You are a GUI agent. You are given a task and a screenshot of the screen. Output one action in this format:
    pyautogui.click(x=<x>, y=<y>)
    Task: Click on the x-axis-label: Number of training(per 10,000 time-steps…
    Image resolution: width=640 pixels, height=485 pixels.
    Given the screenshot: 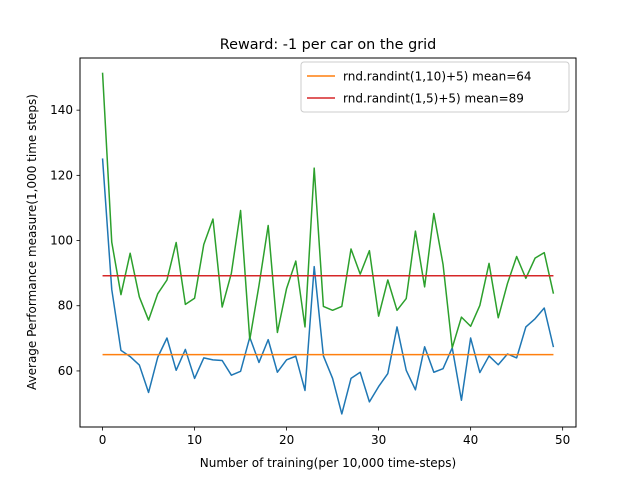 What is the action you would take?
    pyautogui.click(x=328, y=463)
    